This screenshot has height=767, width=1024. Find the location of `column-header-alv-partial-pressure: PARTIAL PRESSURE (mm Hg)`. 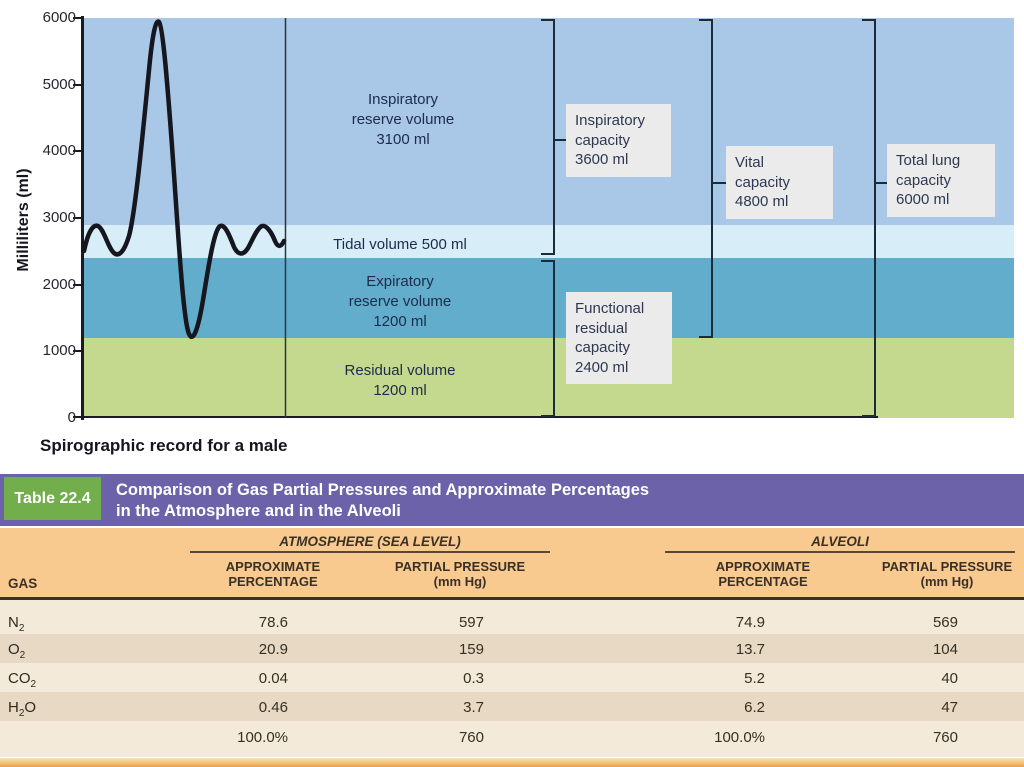

column-header-alv-partial-pressure: PARTIAL PRESSURE (mm Hg) is located at coordinates (947, 574).